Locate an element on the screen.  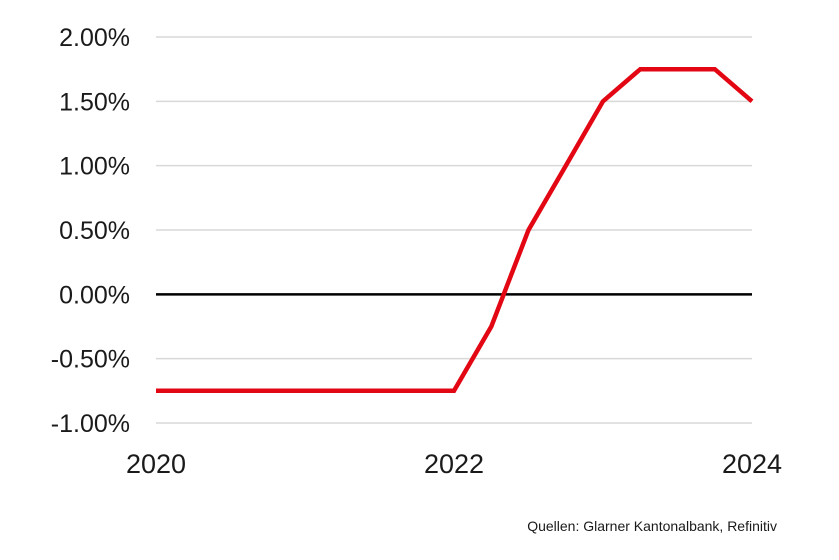
y-tick-label: 1.50% is located at coordinates (94, 102).